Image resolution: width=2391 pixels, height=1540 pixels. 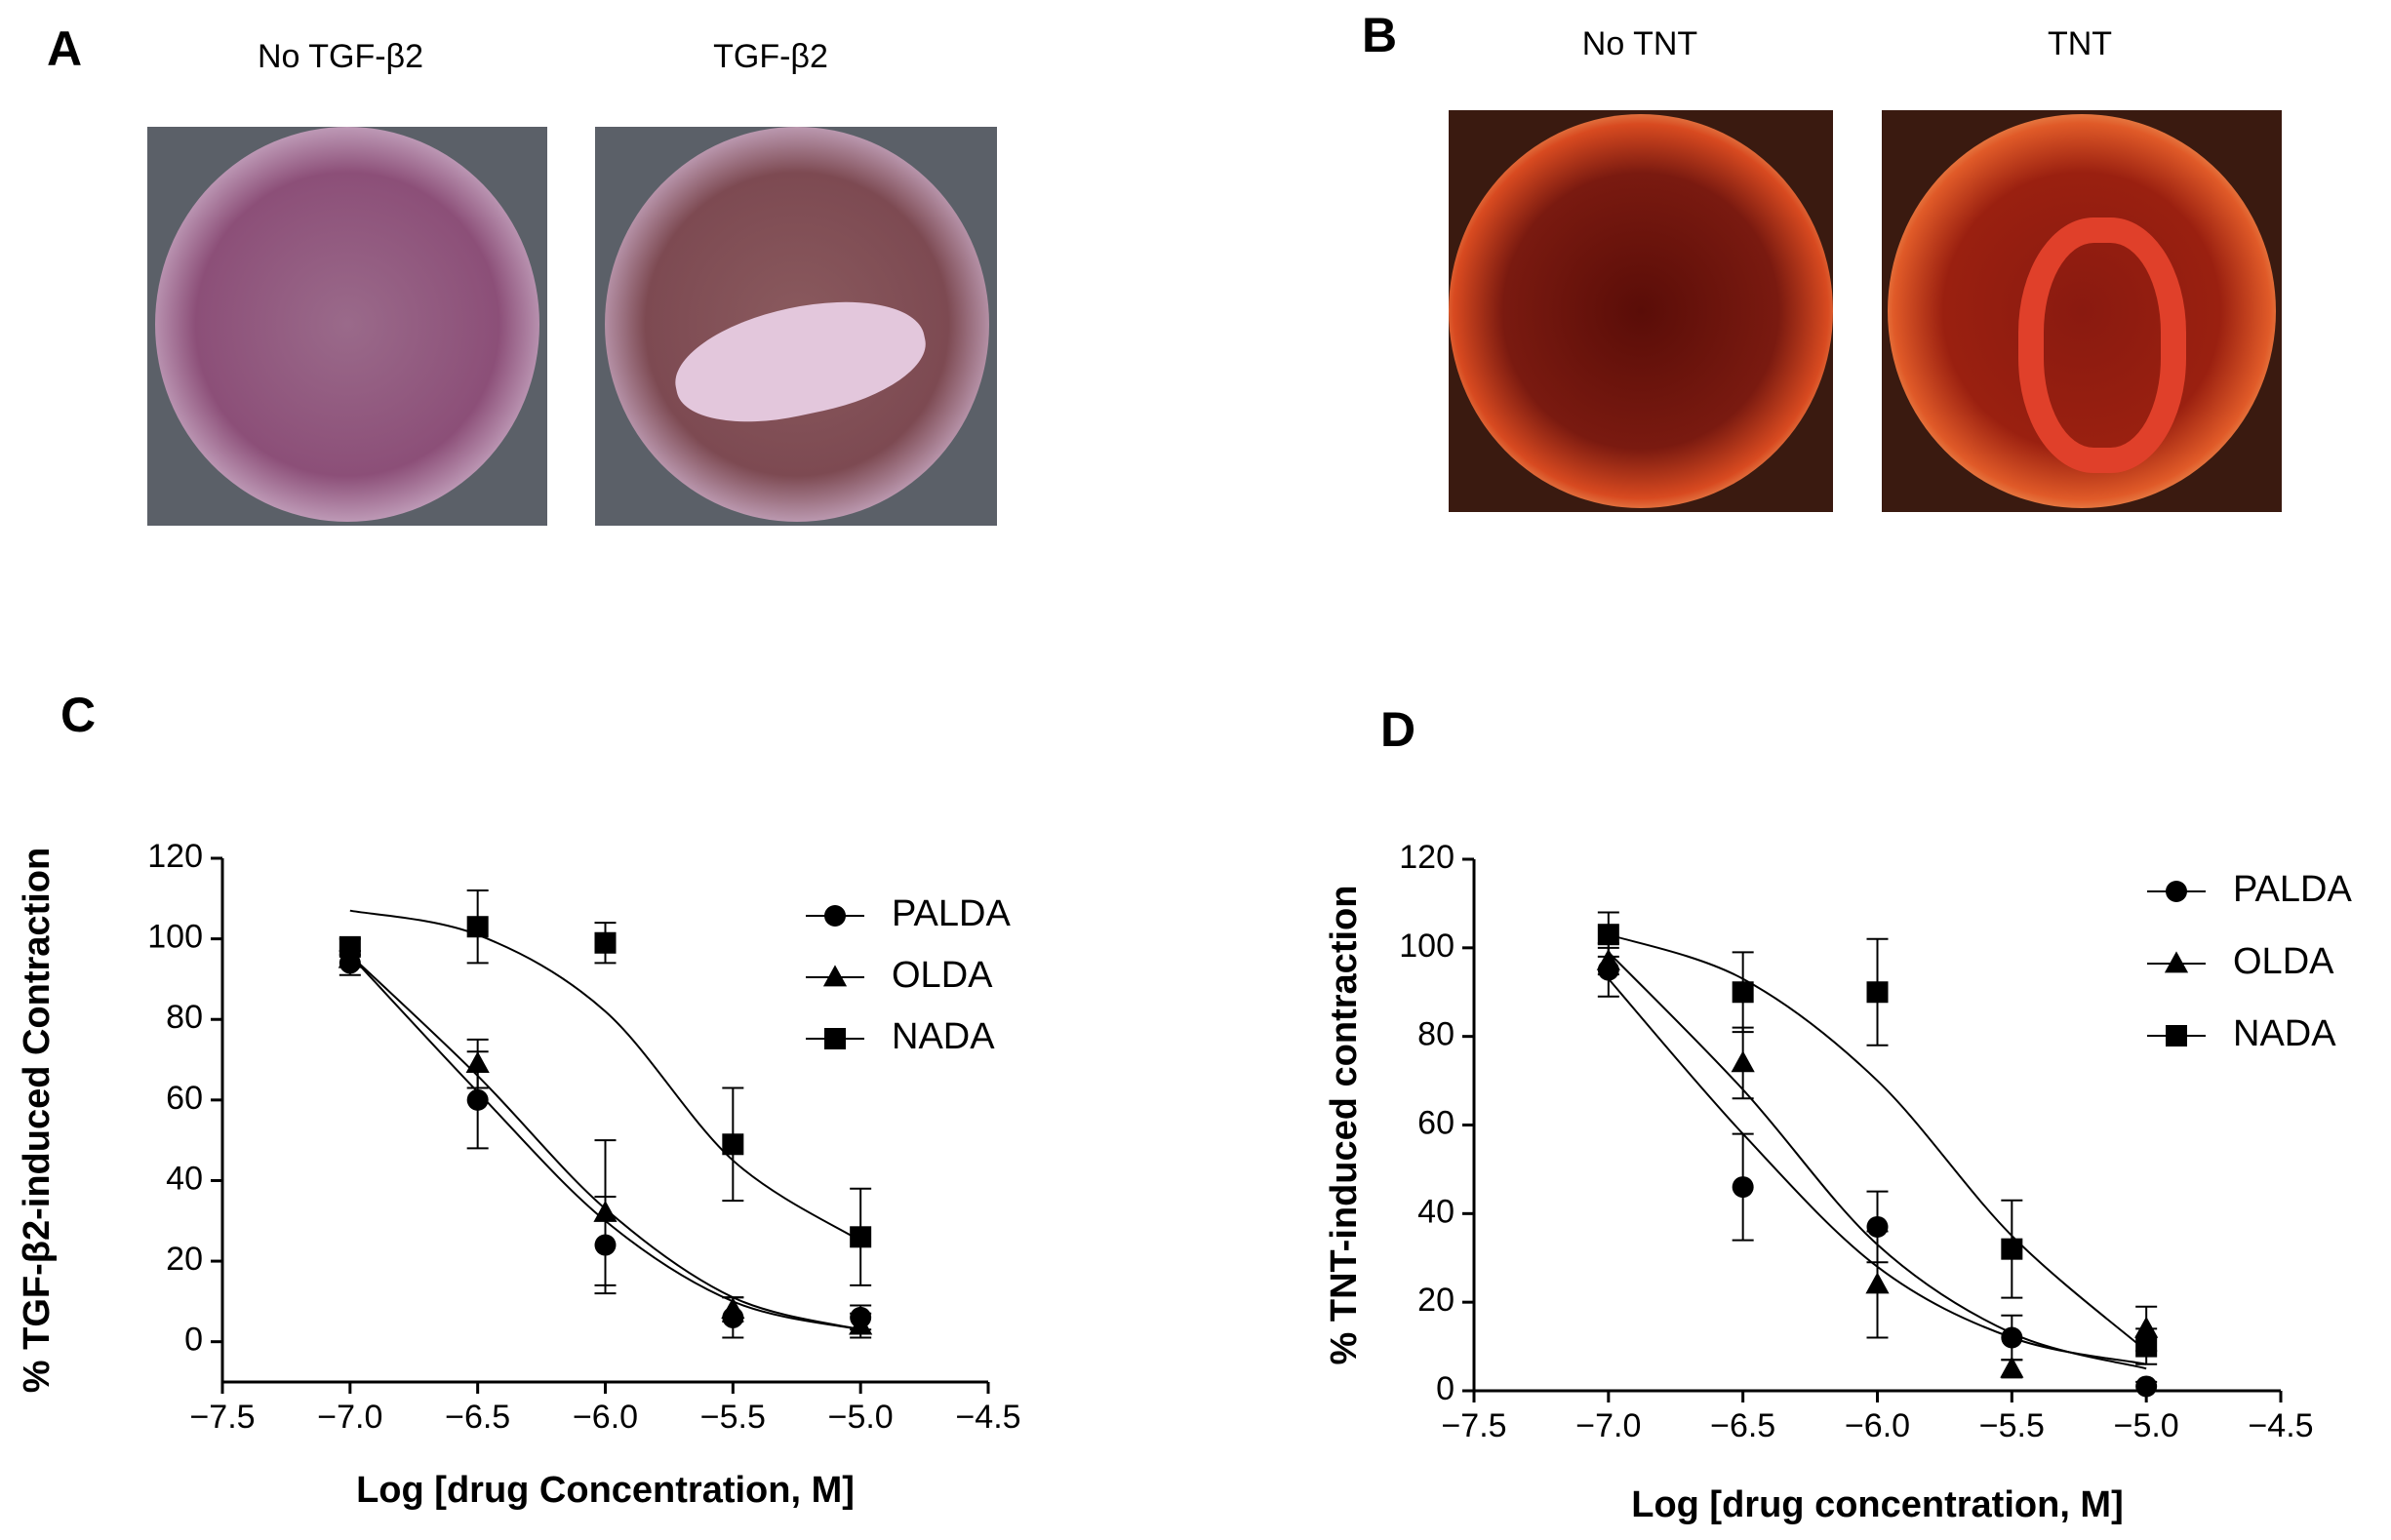 I want to click on panel-label: D, so click(x=1397, y=730).